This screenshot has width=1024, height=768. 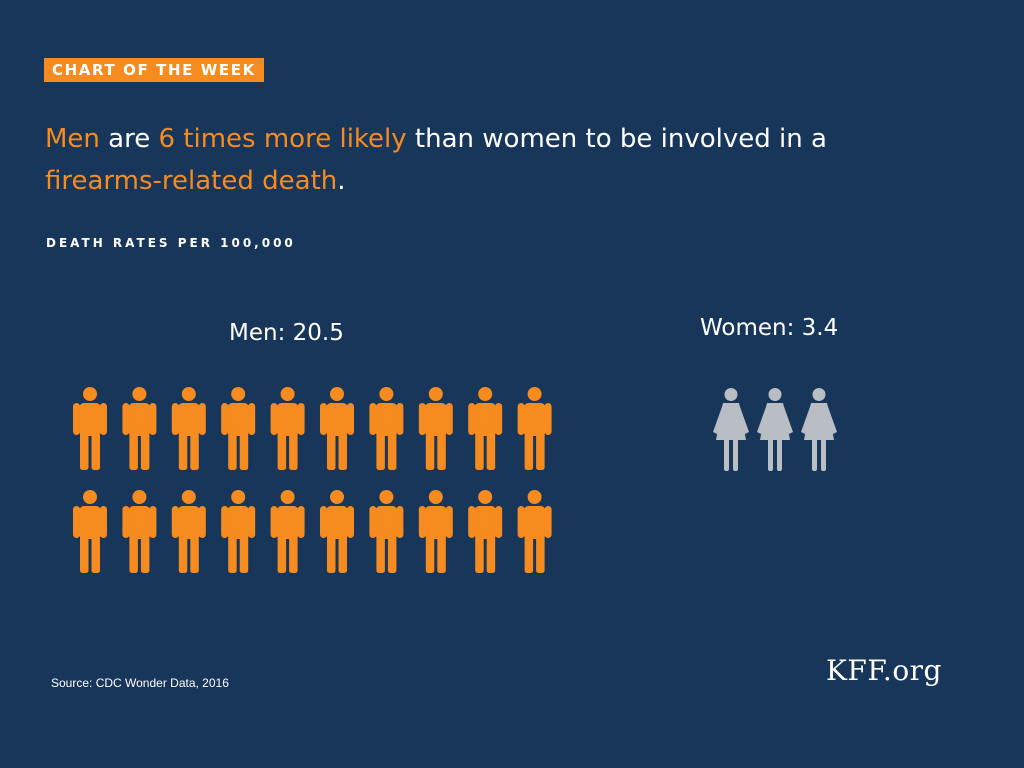 I want to click on headline-emphasis: 6 times more likely, so click(x=282, y=139).